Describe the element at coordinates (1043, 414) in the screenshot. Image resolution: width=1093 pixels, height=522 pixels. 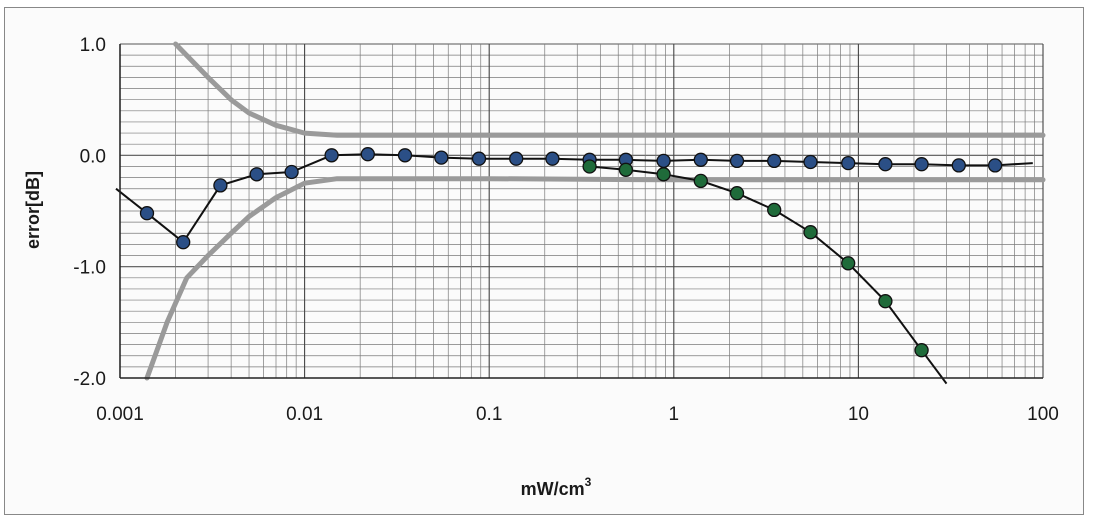
I see `x-tick-label: 100` at that location.